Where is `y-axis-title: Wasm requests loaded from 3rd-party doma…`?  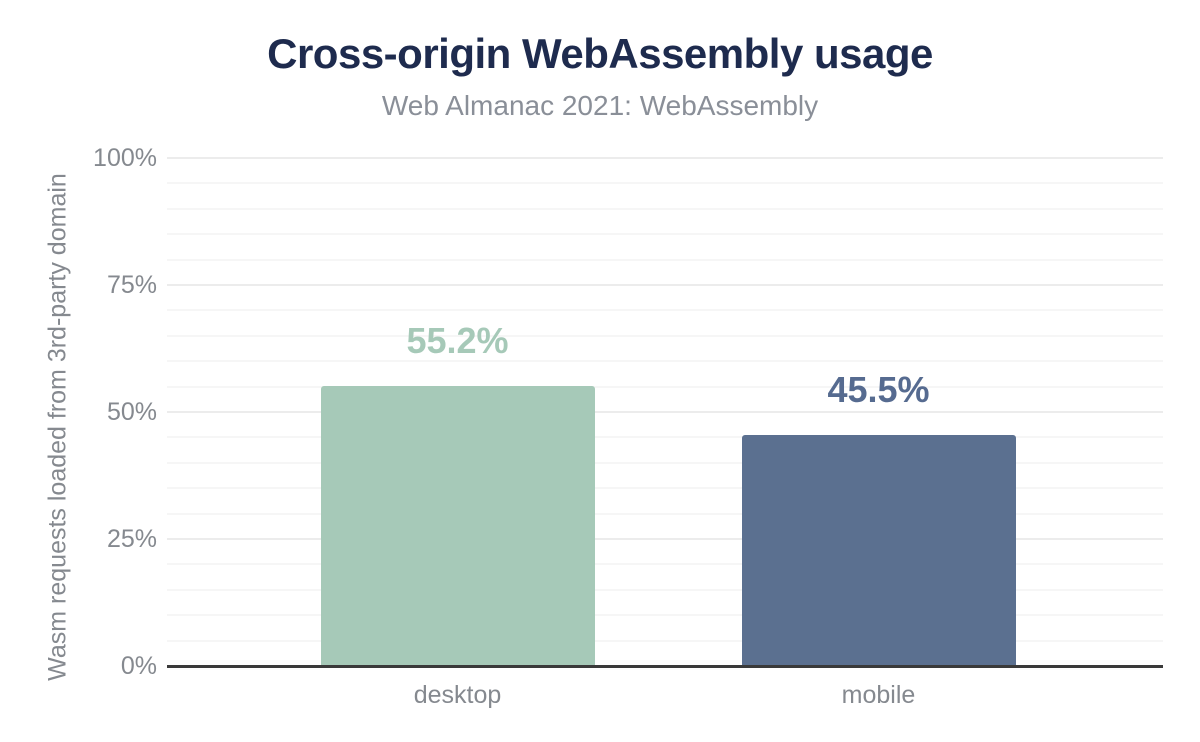
y-axis-title: Wasm requests loaded from 3rd-party doma… is located at coordinates (57, 427).